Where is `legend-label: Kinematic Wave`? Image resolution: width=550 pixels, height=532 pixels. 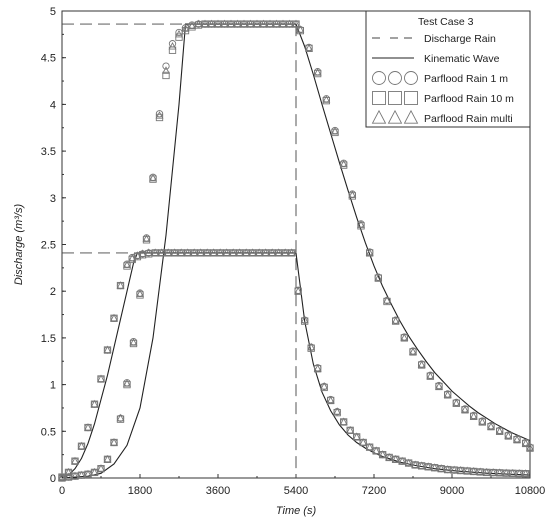
legend-label: Kinematic Wave is located at coordinates (462, 59).